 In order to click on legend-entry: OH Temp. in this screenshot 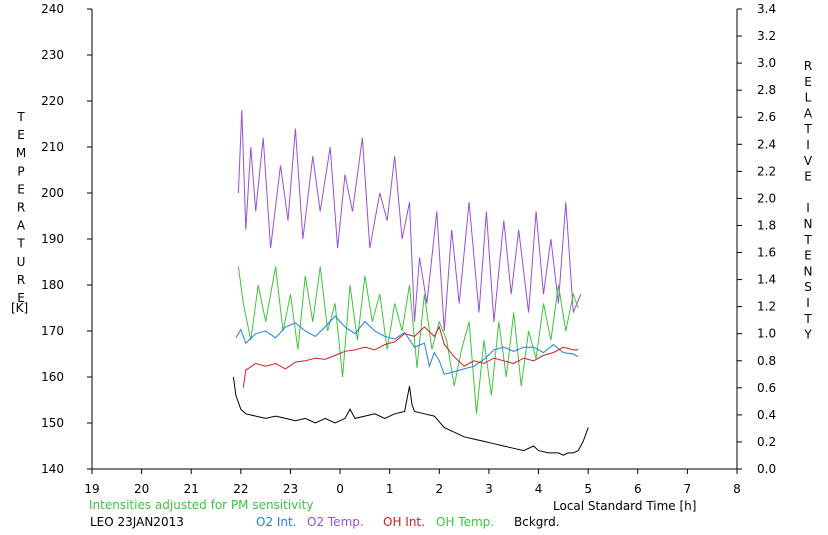, I will do `click(465, 522)`.